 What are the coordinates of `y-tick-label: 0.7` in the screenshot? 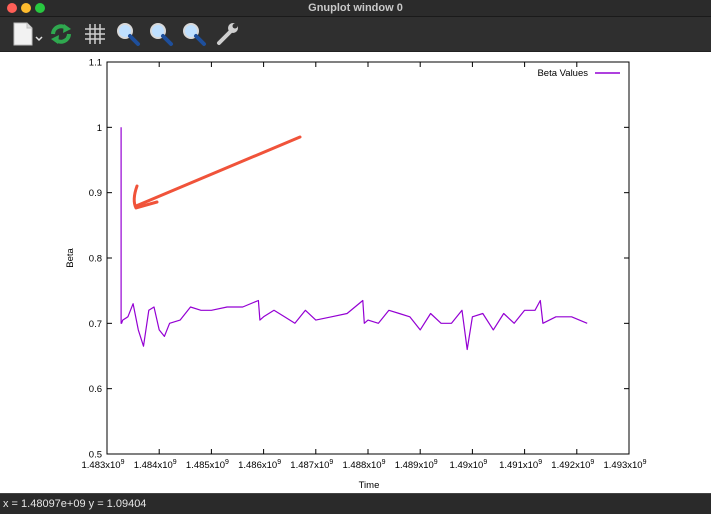 It's located at (95, 324).